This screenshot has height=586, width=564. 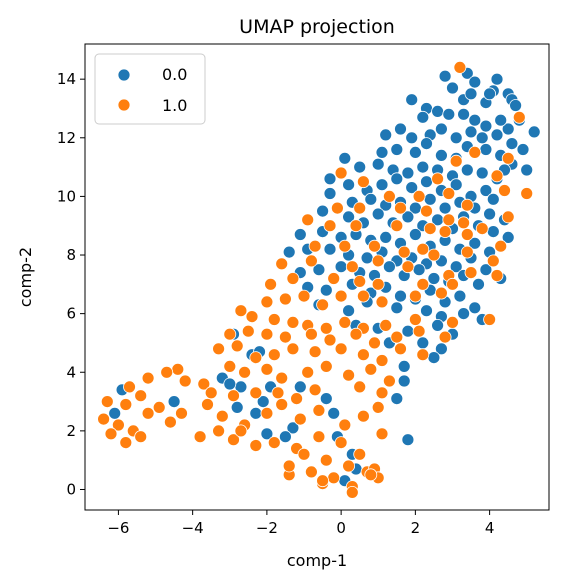 What do you see at coordinates (490, 528) in the screenshot?
I see `x-tick-label: 4` at bounding box center [490, 528].